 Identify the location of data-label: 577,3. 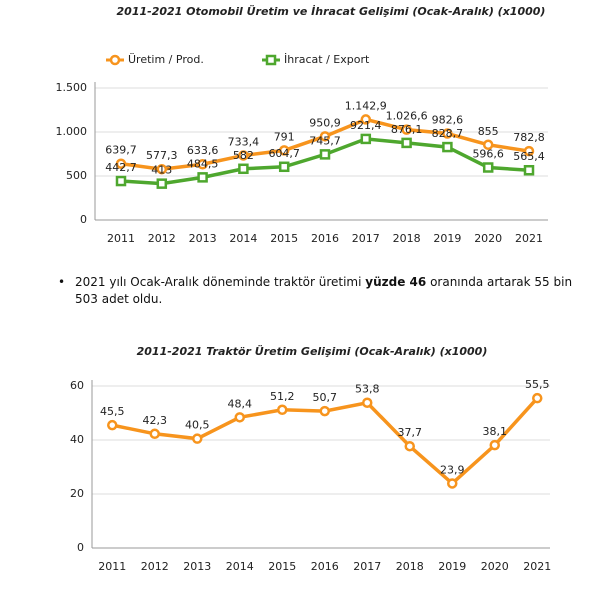
(162, 155).